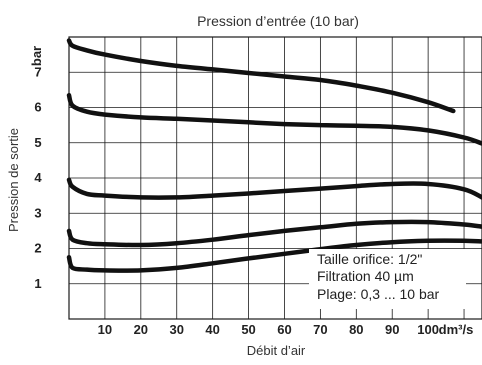 The width and height of the screenshot is (482, 365). Describe the element at coordinates (141, 329) in the screenshot. I see `x-tick-label: 20` at that location.